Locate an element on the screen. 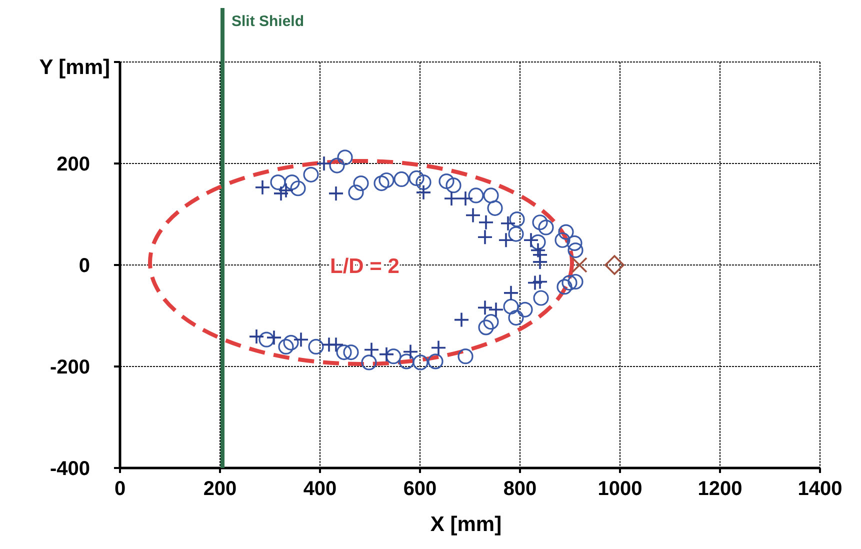 The height and width of the screenshot is (549, 861). x-tick-label: 1400 is located at coordinates (820, 489).